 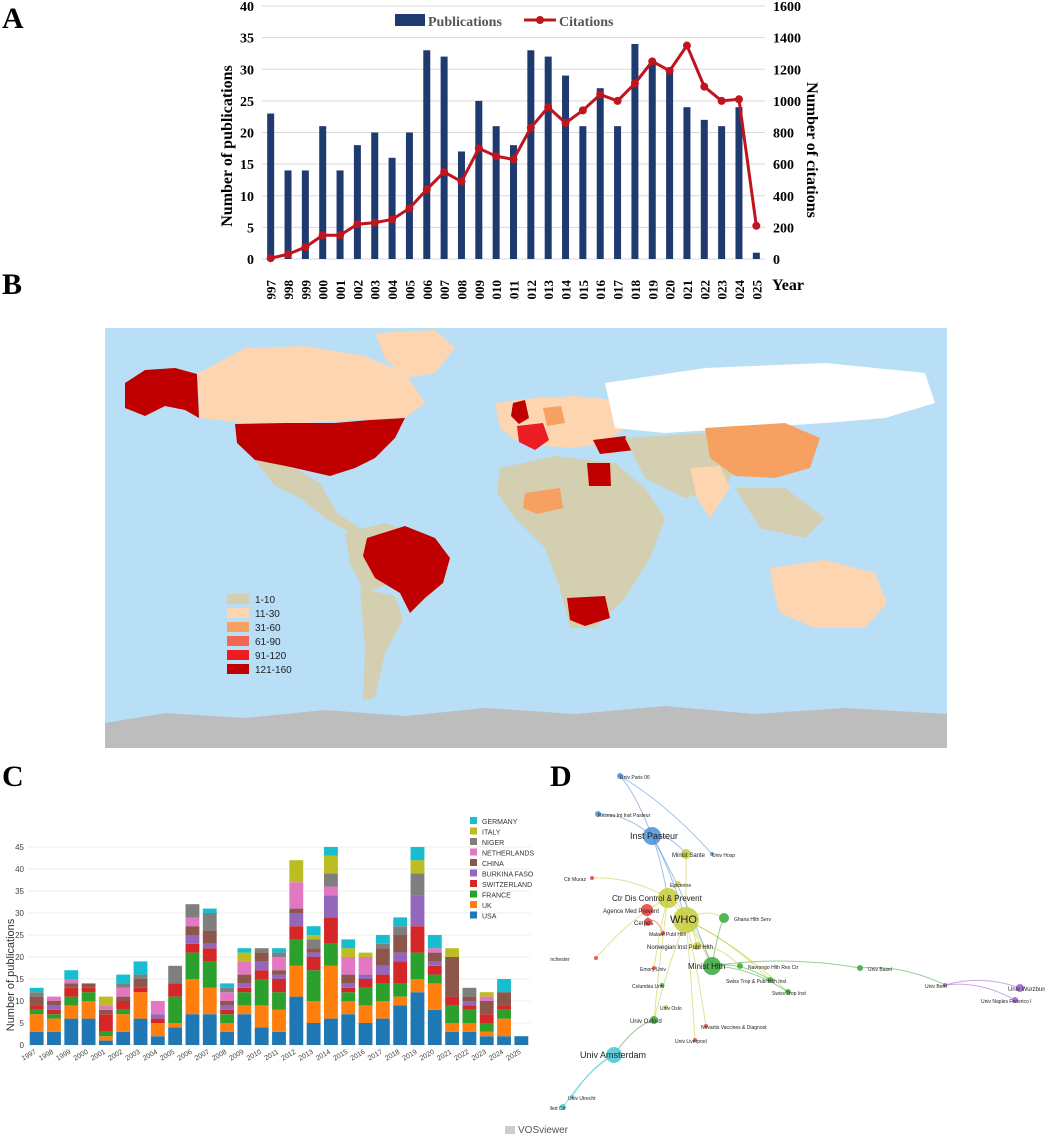 I want to click on uk, so click(x=520, y=412).